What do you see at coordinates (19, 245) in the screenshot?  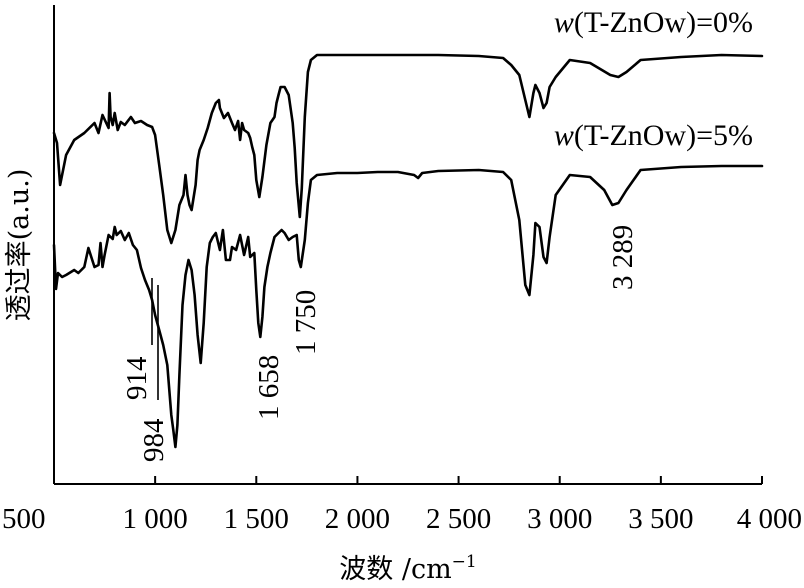 I see `y-axis-title: 透过率(a.u.)` at bounding box center [19, 245].